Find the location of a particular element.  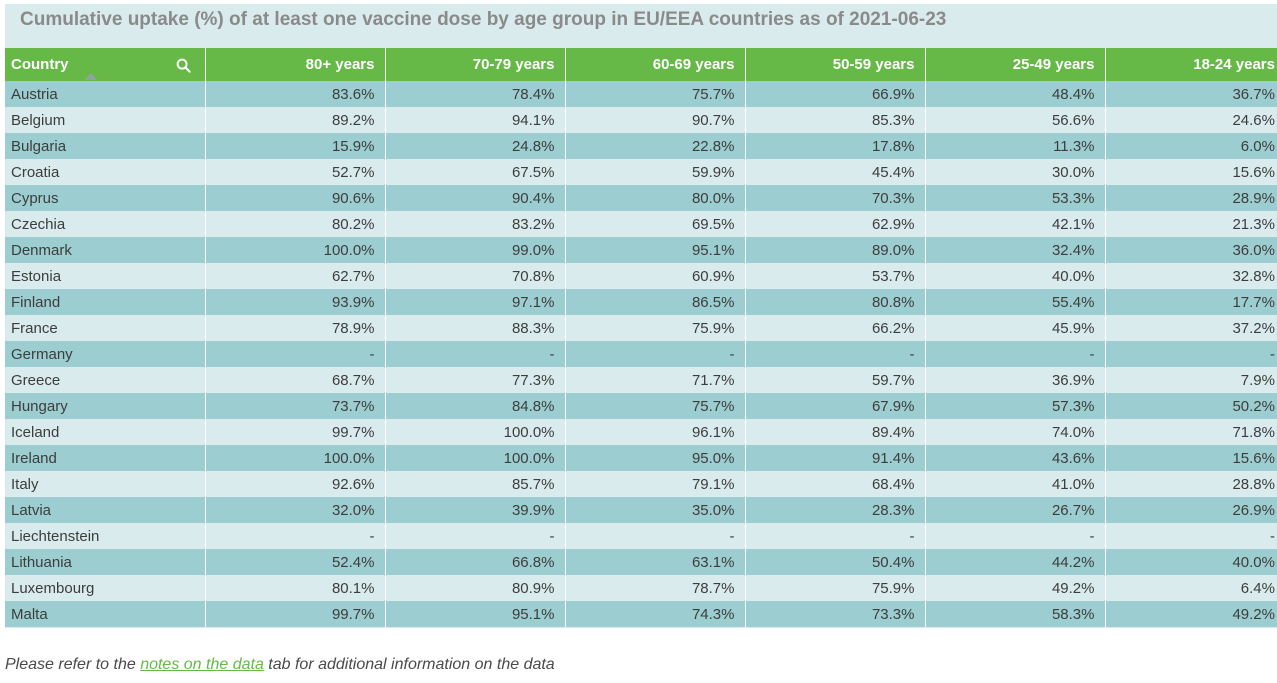

value-25-49: 53.3% is located at coordinates (1014, 198).